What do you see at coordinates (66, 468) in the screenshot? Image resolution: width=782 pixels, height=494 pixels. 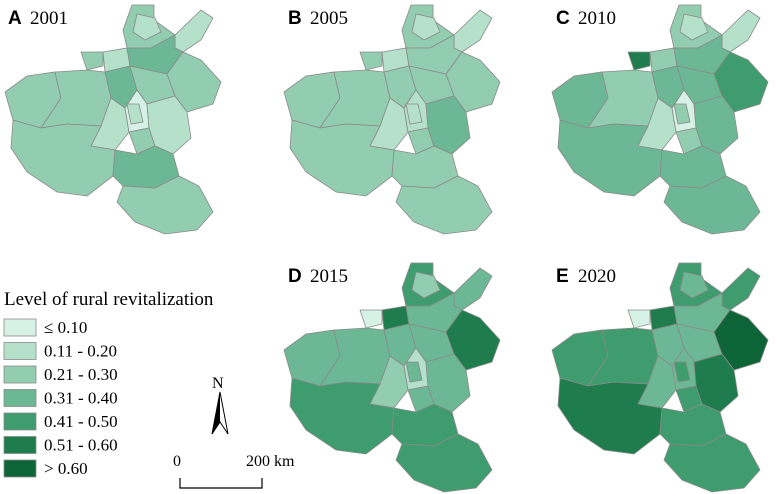 I see `legend-label-6: > 0.60` at bounding box center [66, 468].